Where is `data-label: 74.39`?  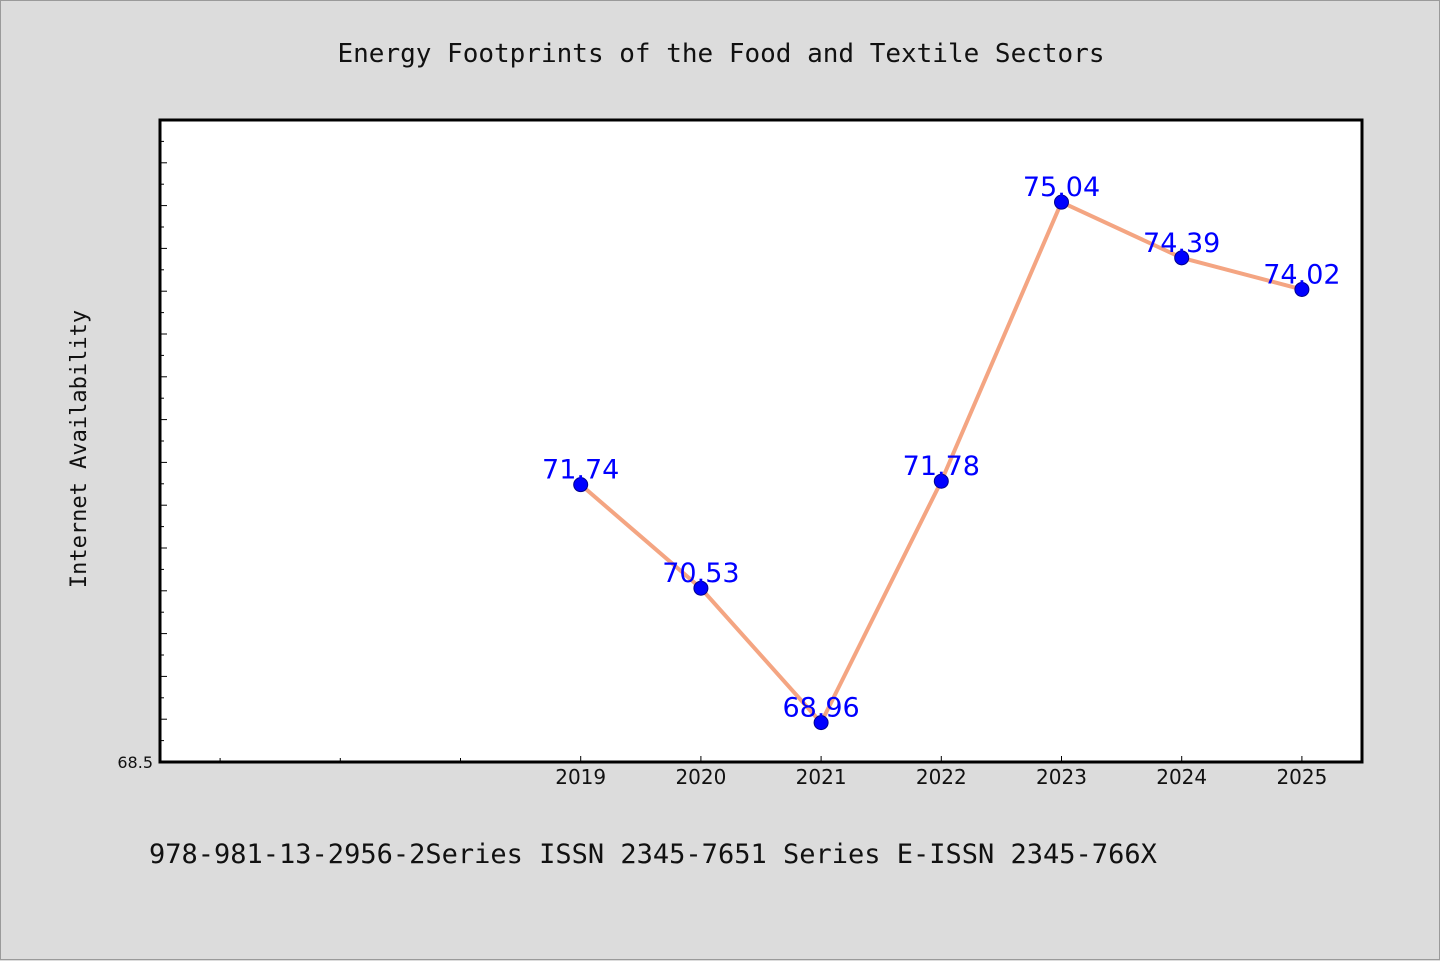
data-label: 74.39 is located at coordinates (1181, 243).